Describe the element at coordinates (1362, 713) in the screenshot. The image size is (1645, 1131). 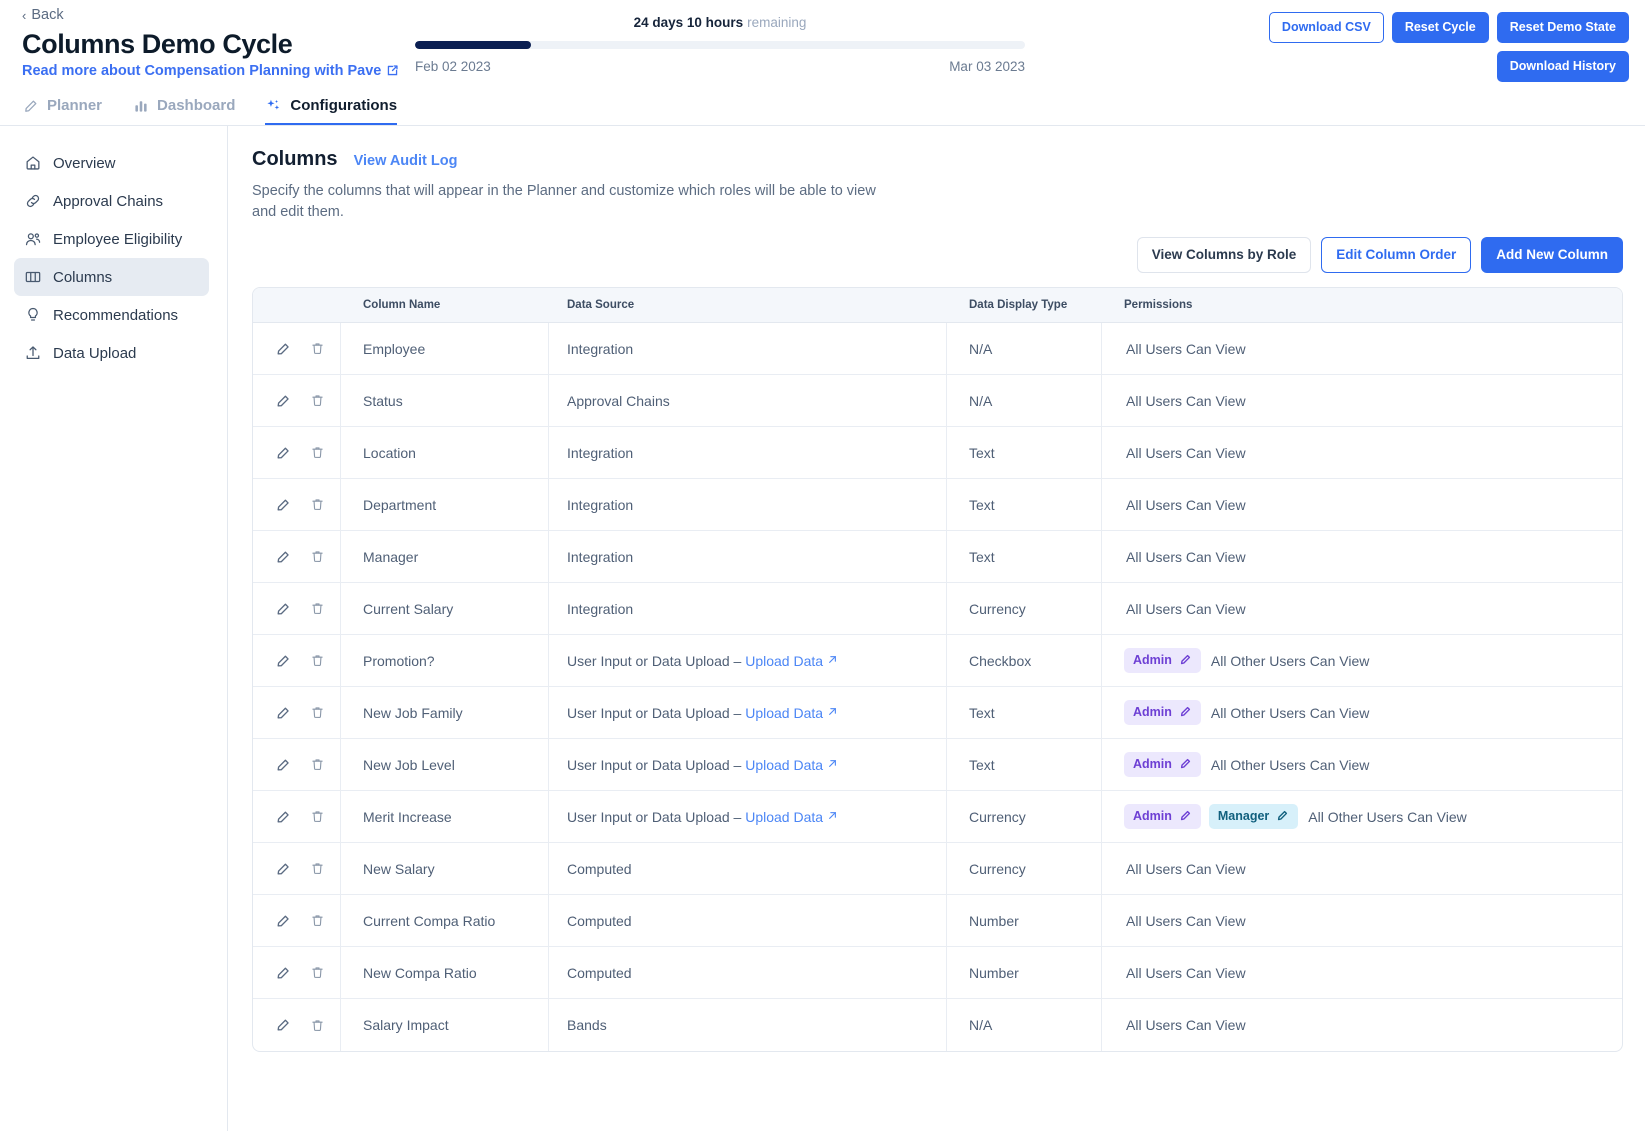
I see `cell-permissions: Admin All Other Users Can View` at that location.